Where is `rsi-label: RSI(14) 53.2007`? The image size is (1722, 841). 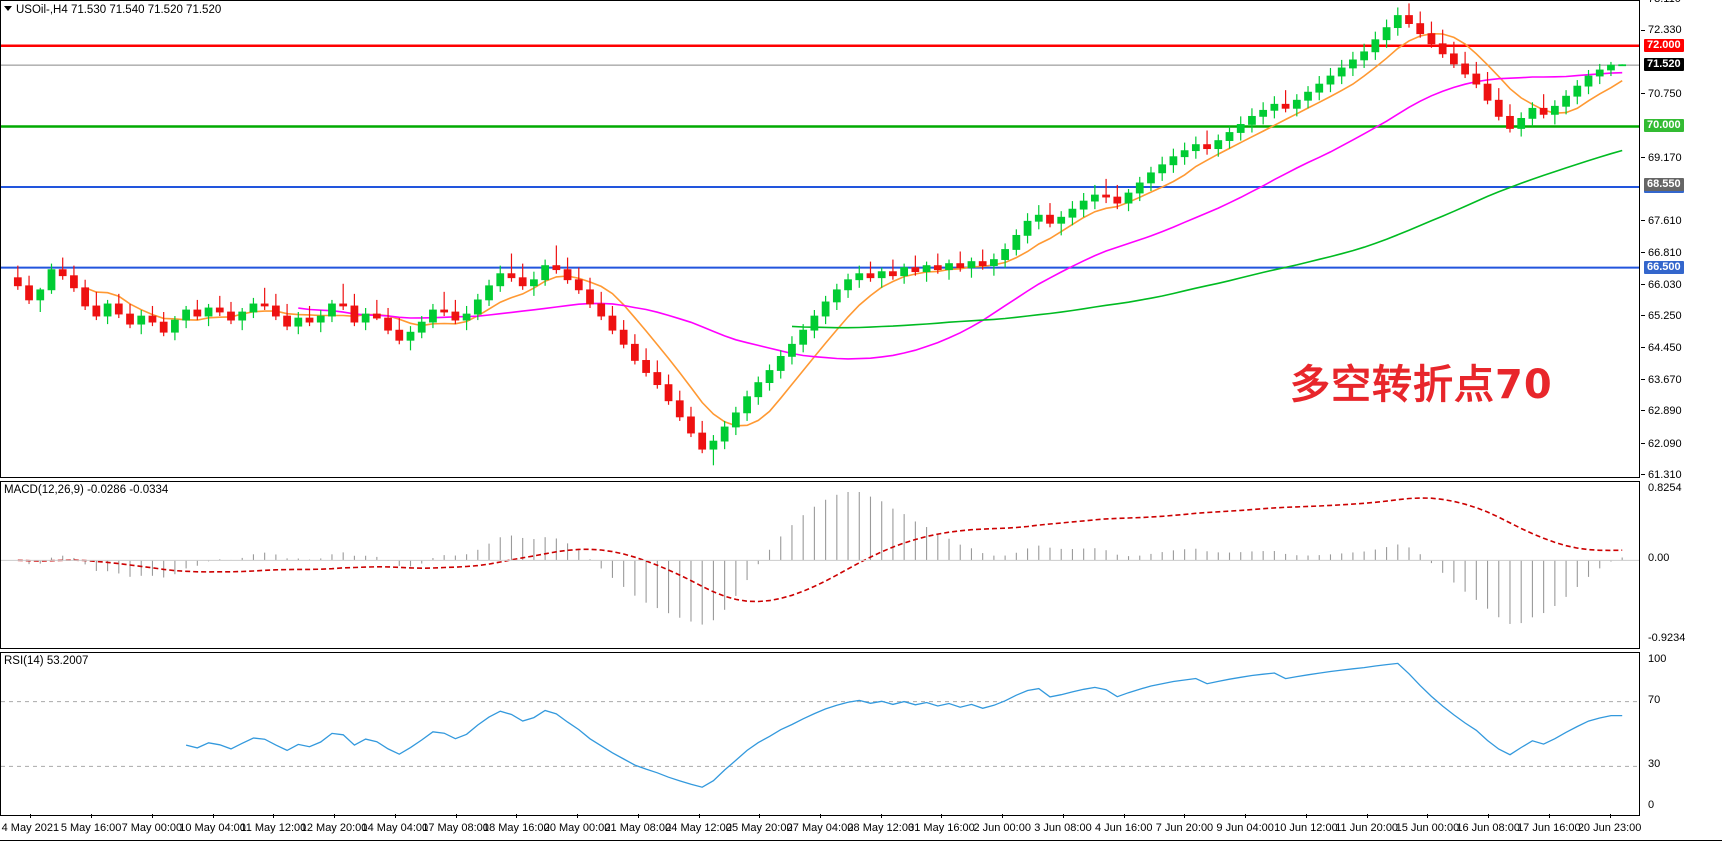 rsi-label: RSI(14) 53.2007 is located at coordinates (46, 661).